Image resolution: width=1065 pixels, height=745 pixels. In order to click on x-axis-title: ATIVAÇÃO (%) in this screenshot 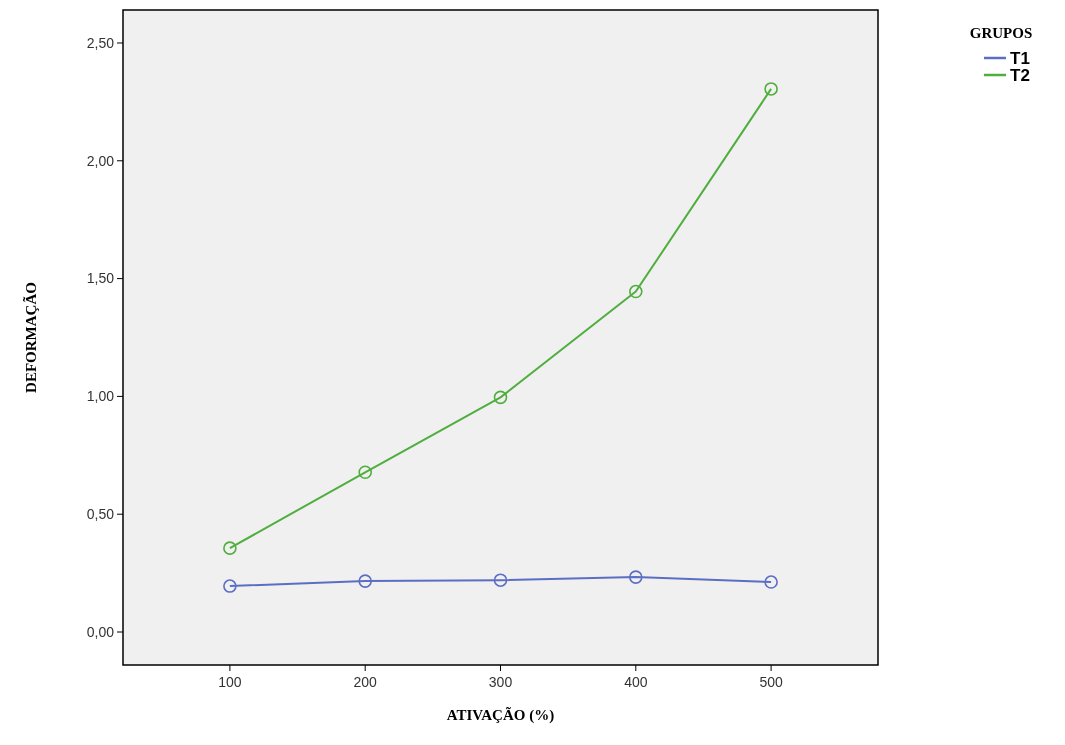, I will do `click(500, 715)`.